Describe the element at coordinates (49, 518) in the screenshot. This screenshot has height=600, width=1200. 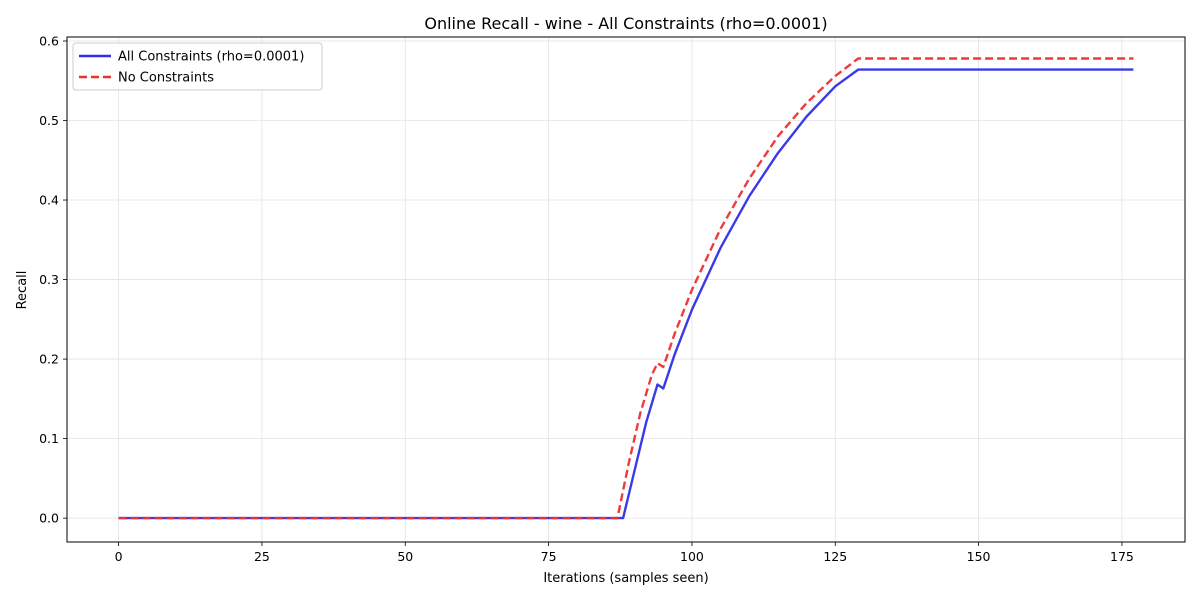
I see `y-tick-label: 0.0` at that location.